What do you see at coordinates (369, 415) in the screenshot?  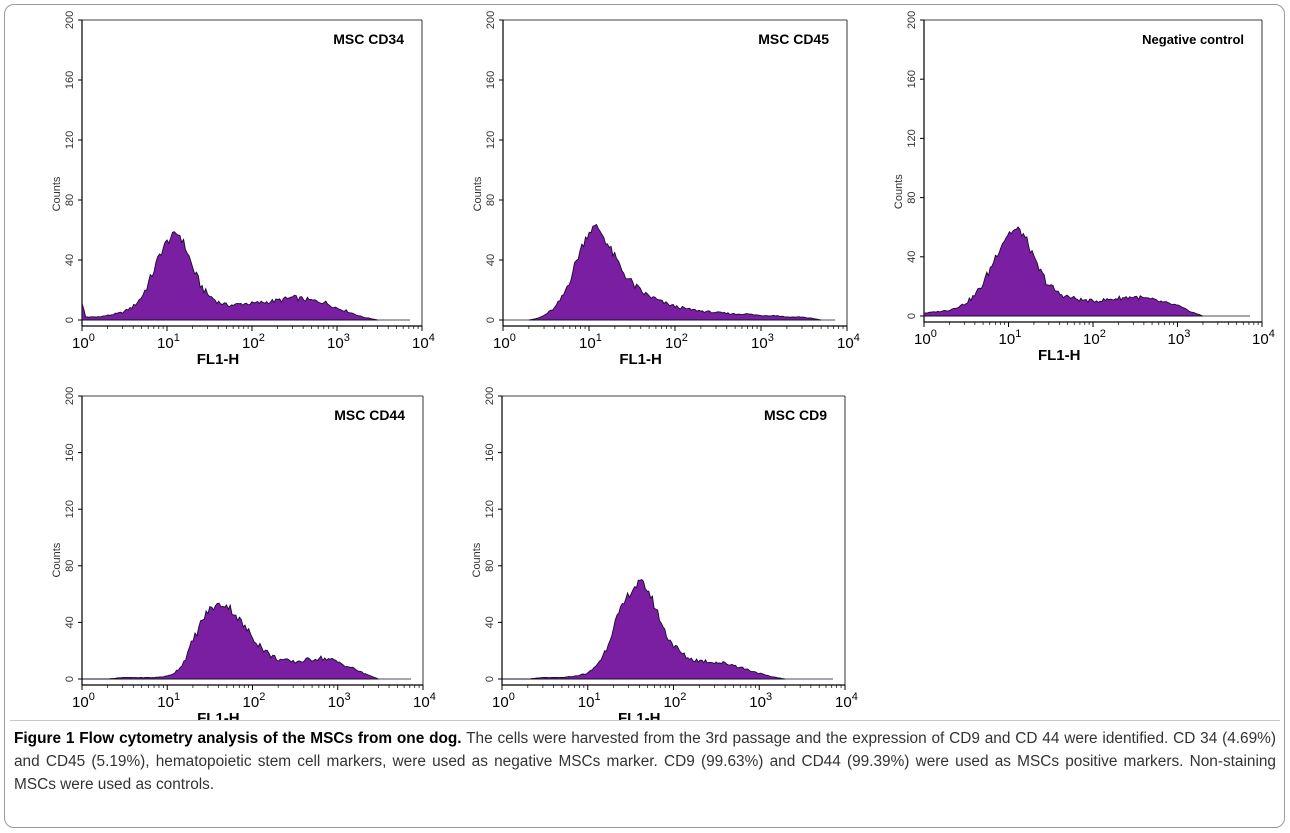 I see `panel-title: MSC CD44` at bounding box center [369, 415].